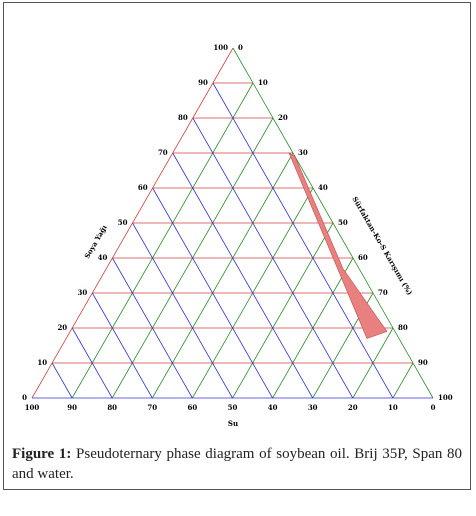 Image resolution: width=476 pixels, height=516 pixels. I want to click on right-tick-label: 20, so click(283, 117).